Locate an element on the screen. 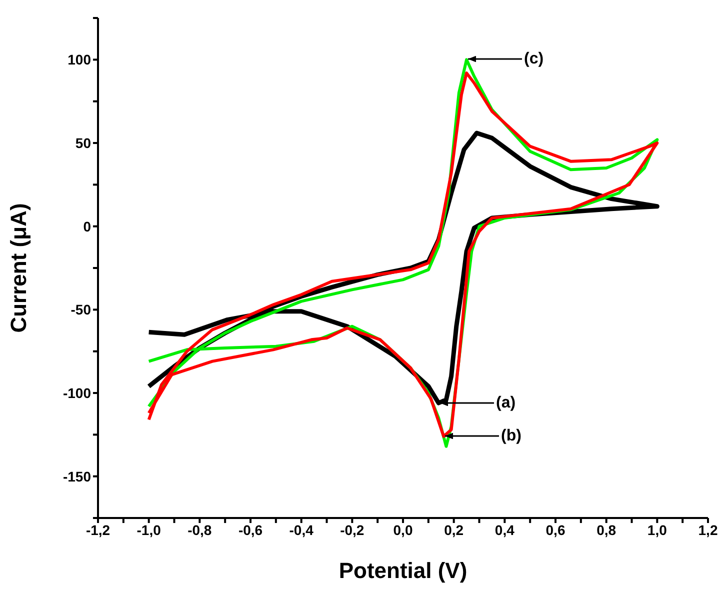 The height and width of the screenshot is (601, 726). x-tick-label: 0,6 is located at coordinates (556, 530).